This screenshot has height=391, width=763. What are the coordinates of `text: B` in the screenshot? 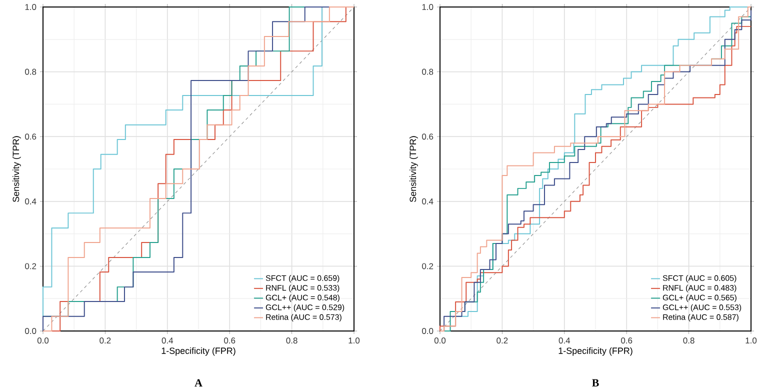 It's located at (595, 382).